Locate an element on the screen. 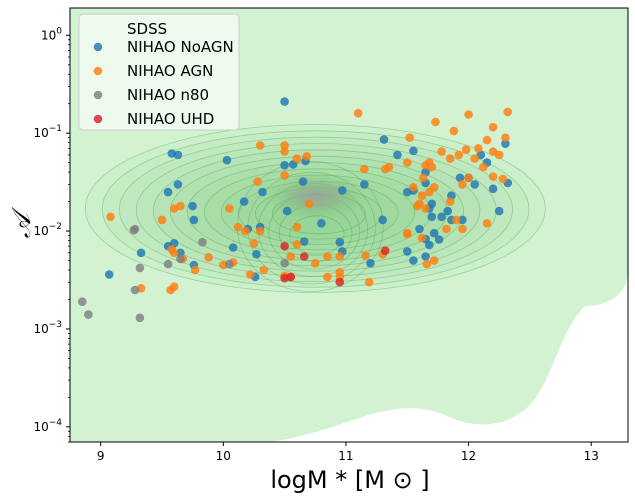 This screenshot has height=500, width=635. legend-marker-nihao-noagn is located at coordinates (98, 47).